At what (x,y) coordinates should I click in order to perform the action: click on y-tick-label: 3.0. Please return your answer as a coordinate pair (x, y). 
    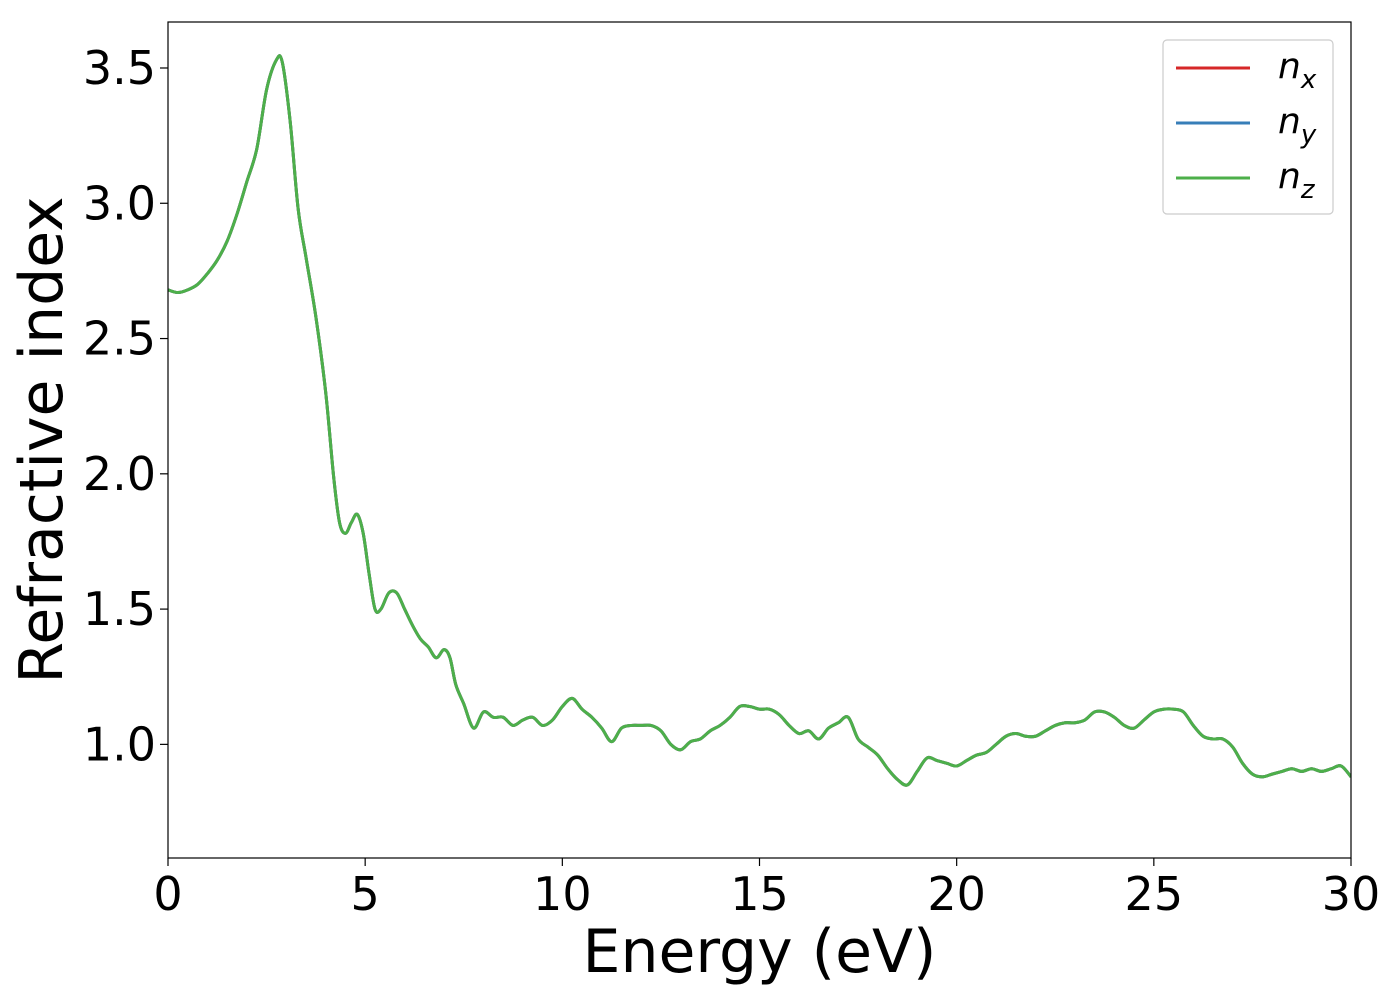
    Looking at the image, I should click on (119, 203).